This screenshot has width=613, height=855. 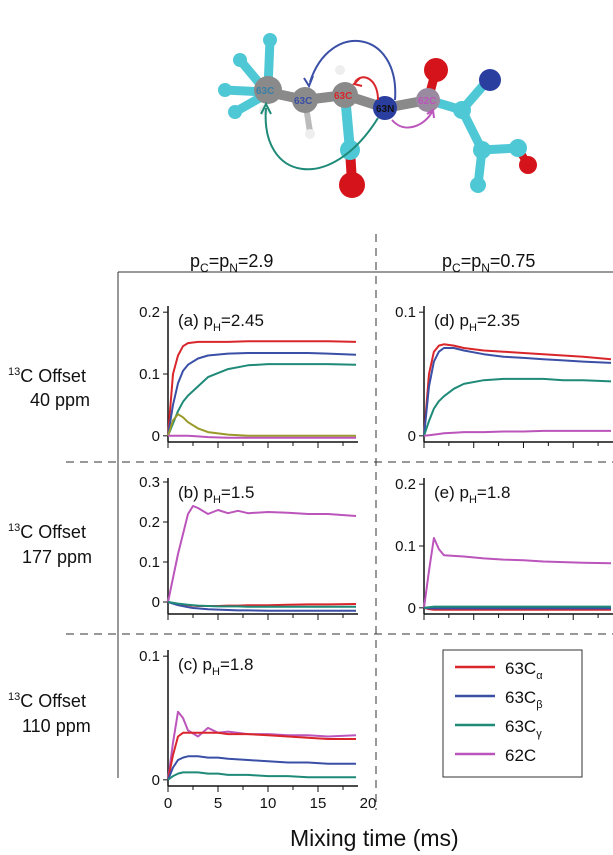 I want to click on legend-label-62C: 62C, so click(x=520, y=755).